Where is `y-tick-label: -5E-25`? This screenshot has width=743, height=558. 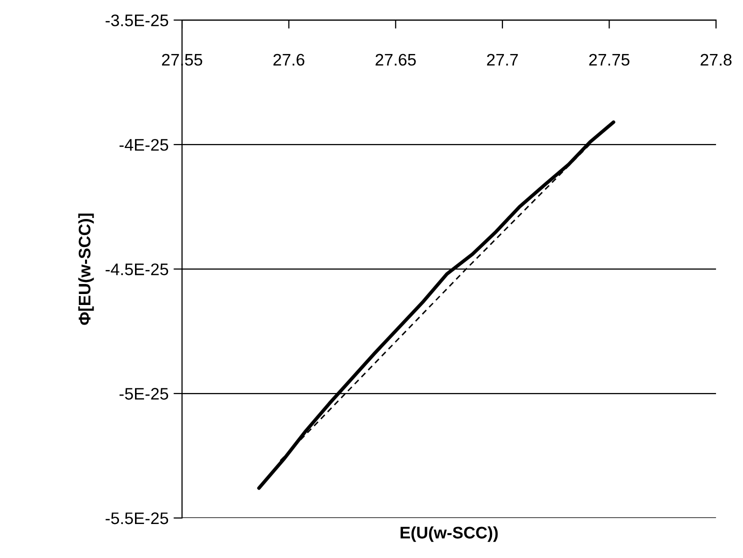
y-tick-label: -5E-25 is located at coordinates (144, 394).